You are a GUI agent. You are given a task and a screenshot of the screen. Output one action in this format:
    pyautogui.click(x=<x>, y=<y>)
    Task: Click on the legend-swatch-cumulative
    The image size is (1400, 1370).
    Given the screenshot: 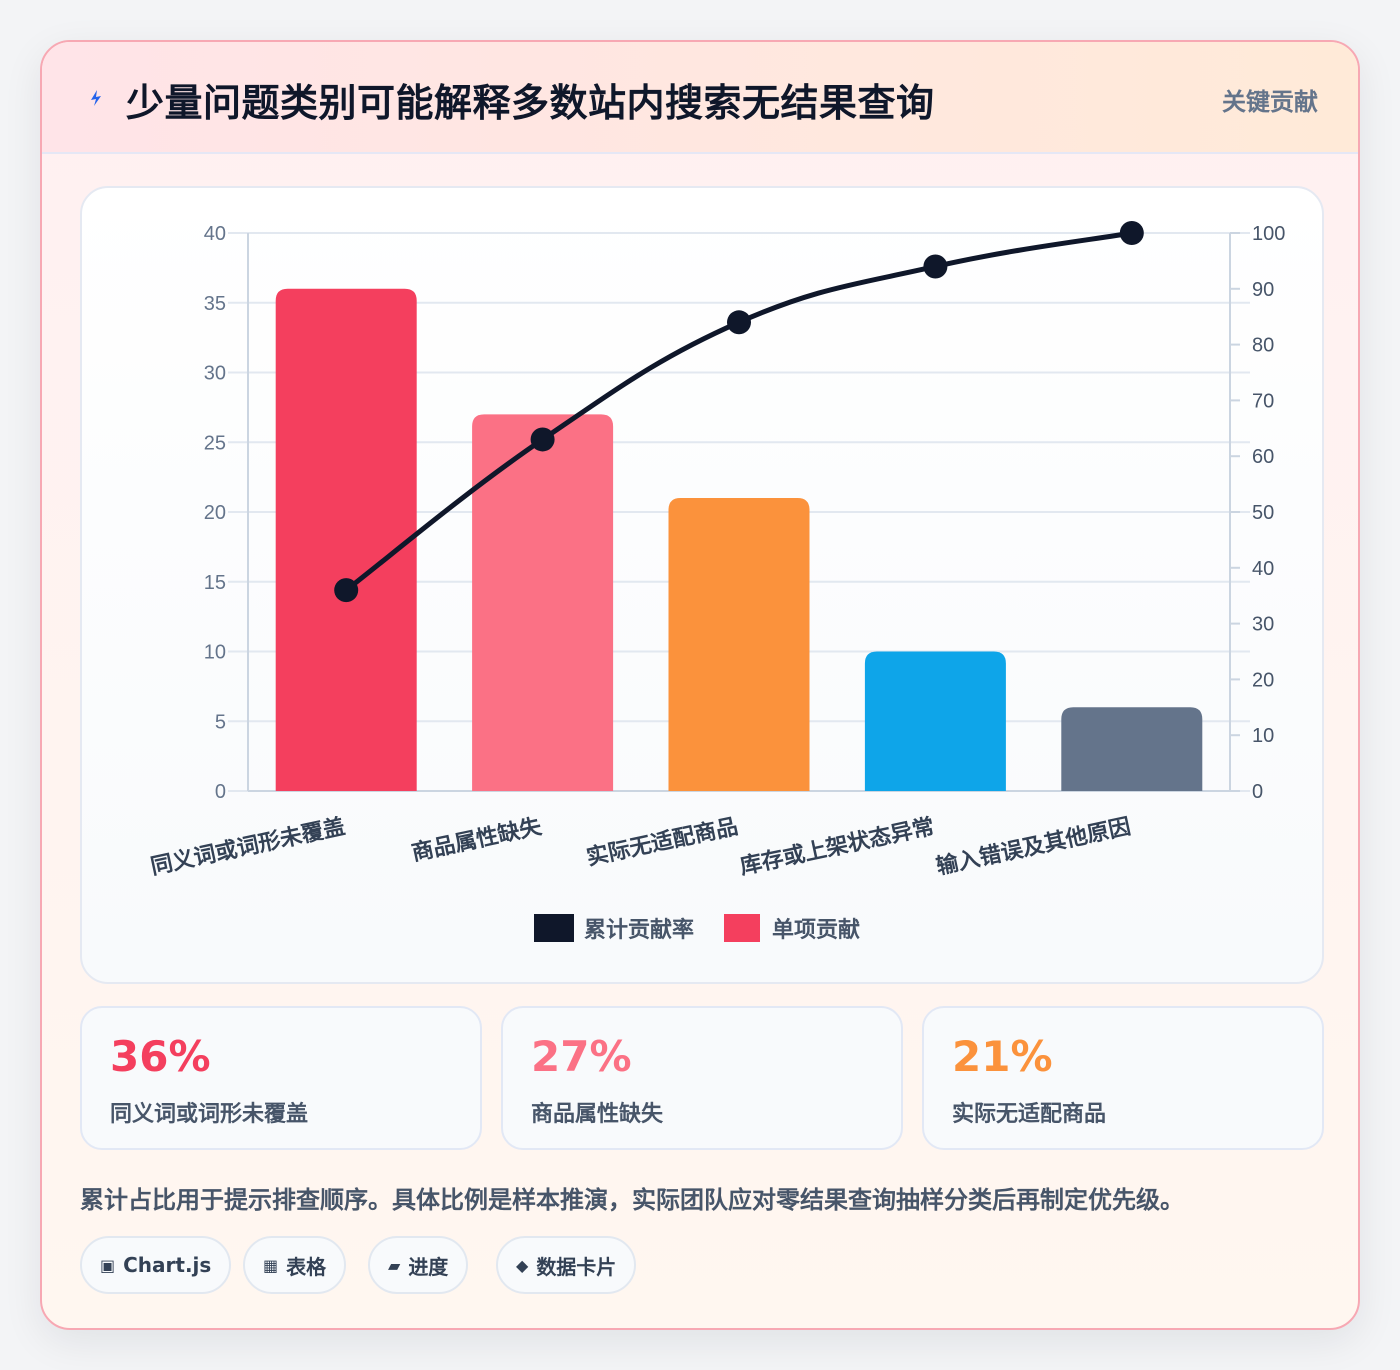 What is the action you would take?
    pyautogui.click(x=554, y=928)
    